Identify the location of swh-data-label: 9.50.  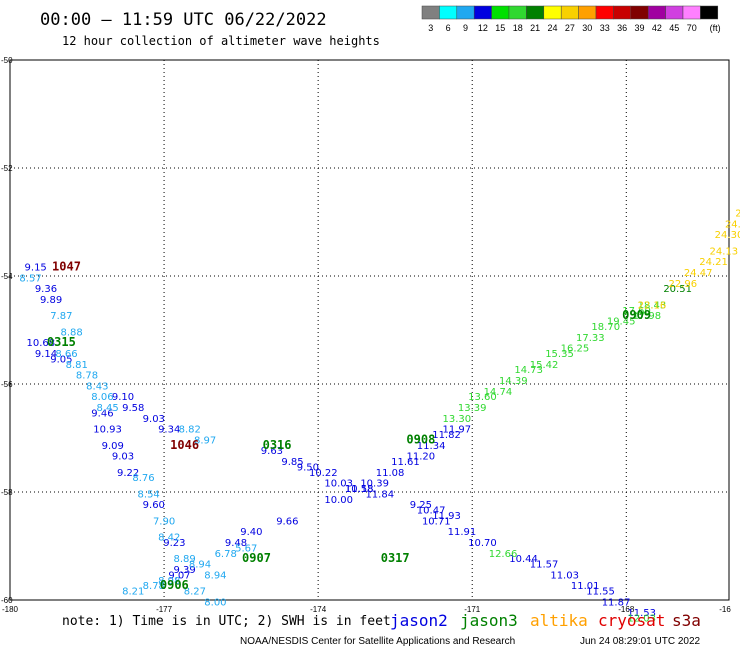
(308, 467).